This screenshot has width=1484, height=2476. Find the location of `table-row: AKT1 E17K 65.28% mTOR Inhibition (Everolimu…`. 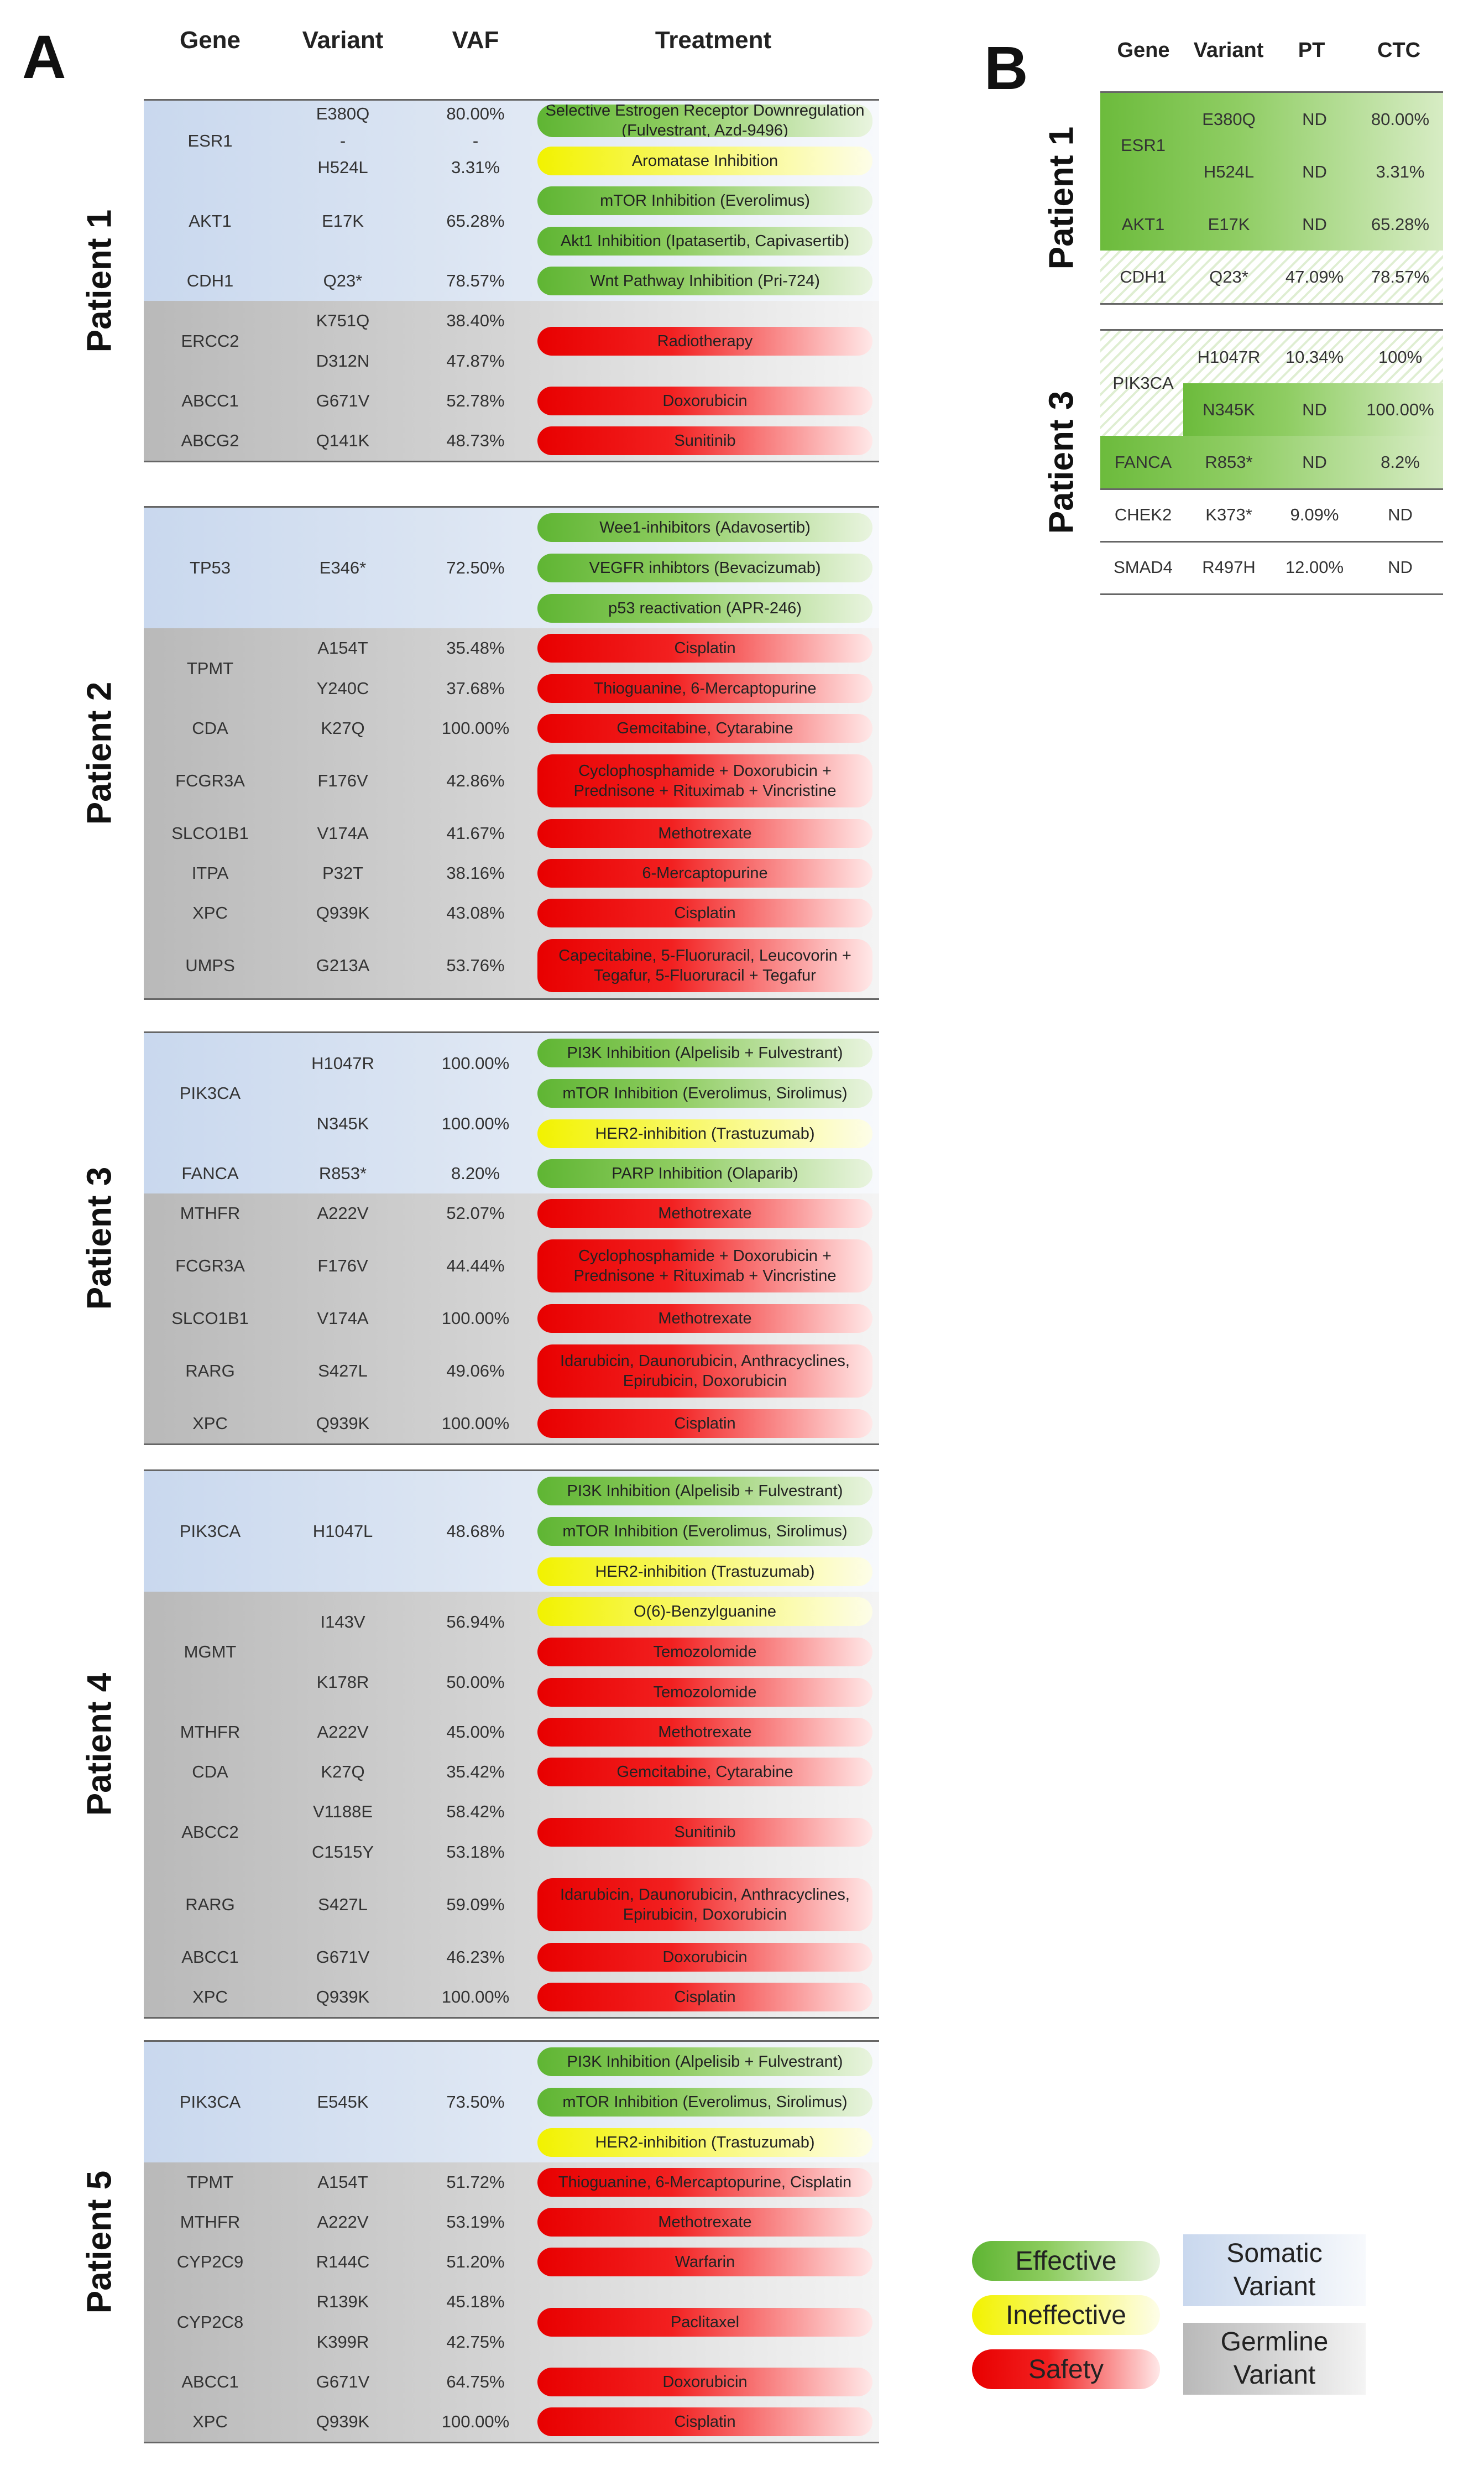

table-row: AKT1 E17K 65.28% mTOR Inhibition (Everolimu… is located at coordinates (512, 222).